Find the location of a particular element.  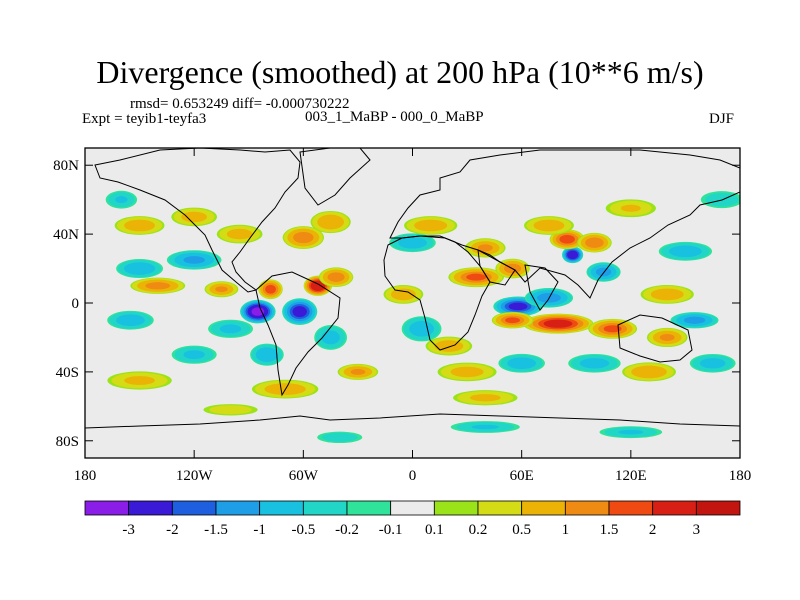

colorbar-label: 0.2 is located at coordinates (478, 530).